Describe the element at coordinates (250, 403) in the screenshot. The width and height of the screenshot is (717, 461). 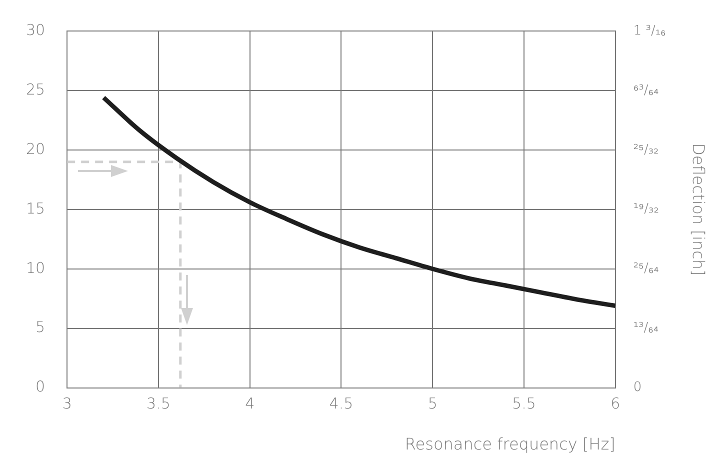
I see `x-tick-label: 4` at that location.